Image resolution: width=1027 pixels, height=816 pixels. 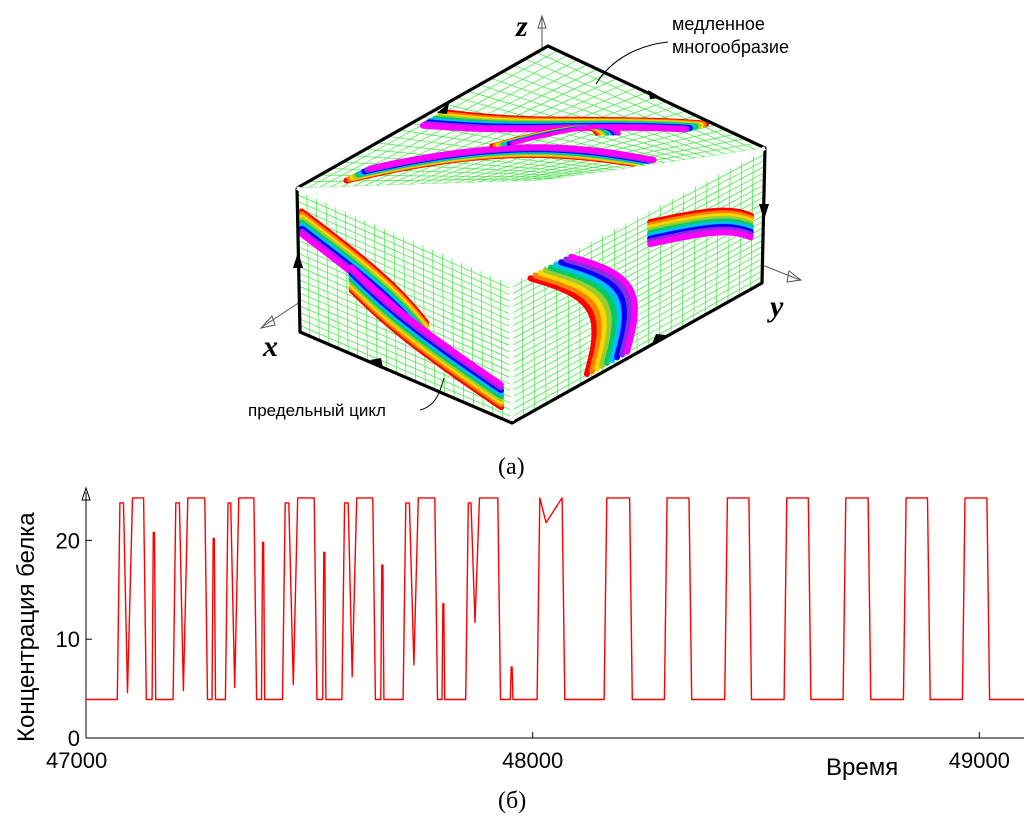 I want to click on slow-manifold-mesh-top, so click(x=531, y=117).